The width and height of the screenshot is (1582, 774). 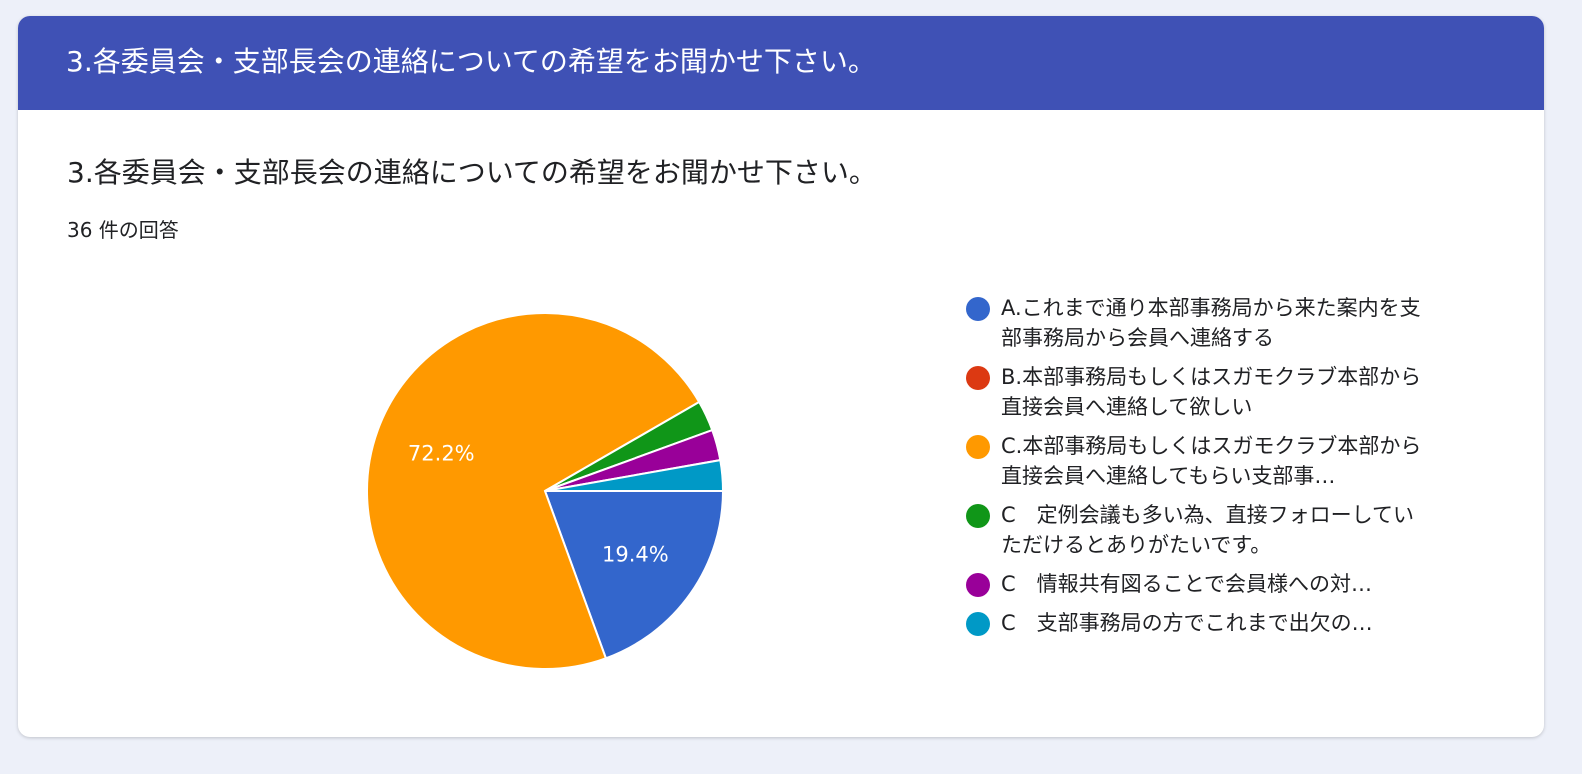 I want to click on question-title: 3.各委員会・支部長会の連絡についての希望をお聞かせ下さい。, so click(x=472, y=172).